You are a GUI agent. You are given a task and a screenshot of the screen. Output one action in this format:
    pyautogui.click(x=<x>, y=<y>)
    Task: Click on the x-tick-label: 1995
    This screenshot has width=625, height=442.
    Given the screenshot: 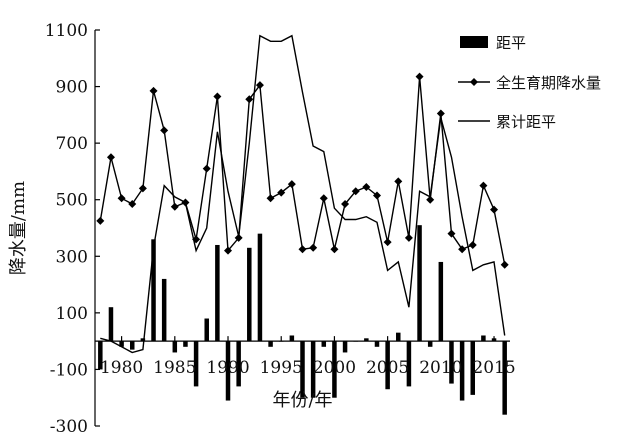 What is the action you would take?
    pyautogui.click(x=281, y=368)
    